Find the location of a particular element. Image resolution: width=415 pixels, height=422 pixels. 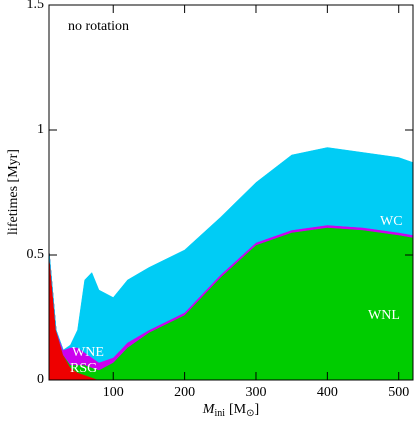

x-label-part: ini is located at coordinates (219, 413).